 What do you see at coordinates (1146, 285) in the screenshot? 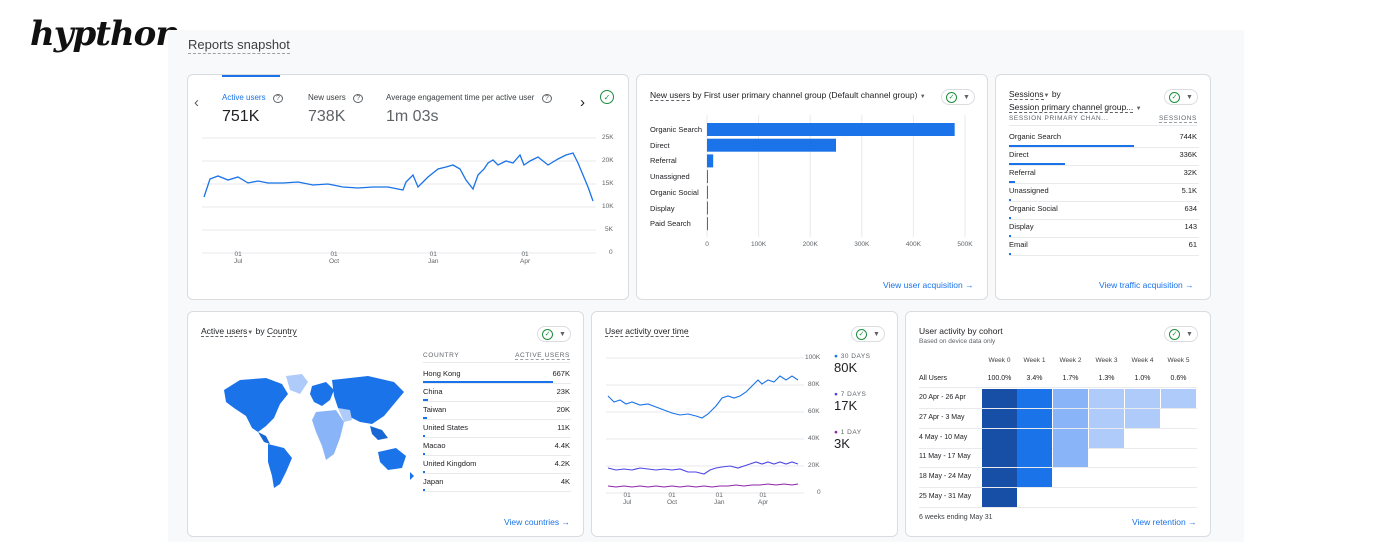
I see `view-traffic-acquisition-link: View traffic acquisition →` at bounding box center [1146, 285].